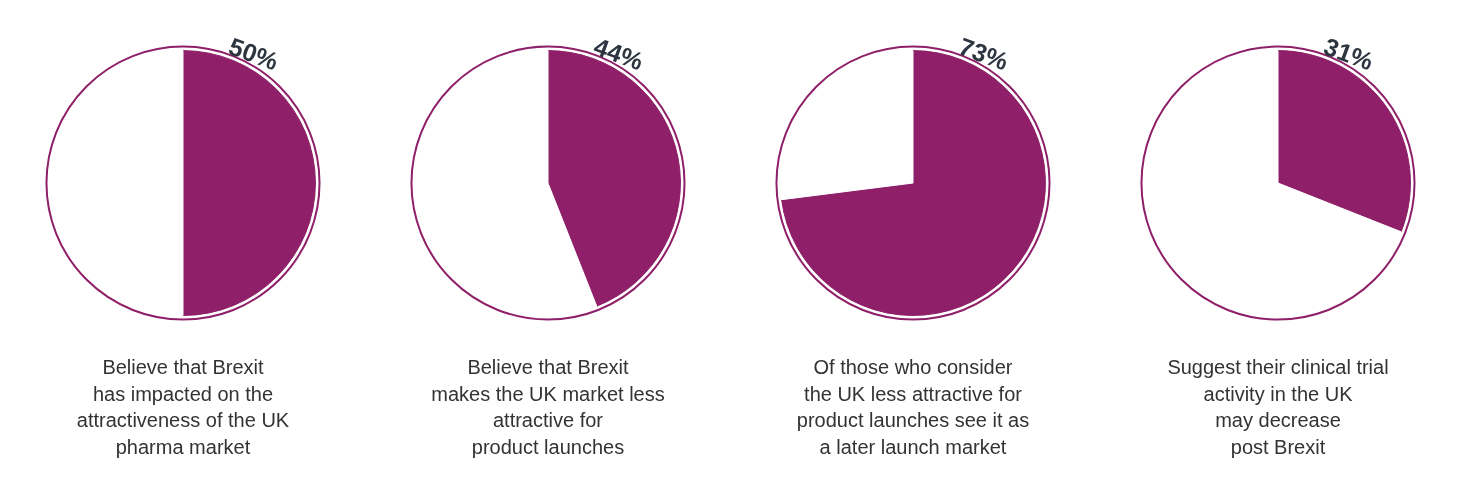 The width and height of the screenshot is (1465, 490). Describe the element at coordinates (183, 407) in the screenshot. I see `text: Believe that Brexit has impacted on the attractiveness of the UK pharma market` at that location.